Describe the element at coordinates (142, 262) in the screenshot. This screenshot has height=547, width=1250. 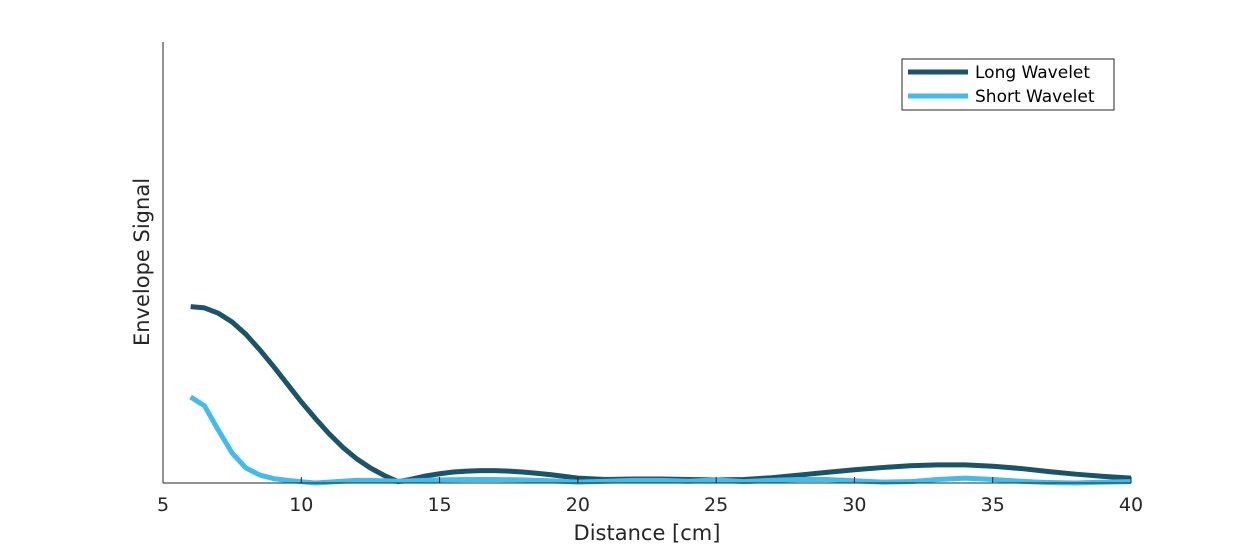
I see `y-axis-label: Envelope Signal` at that location.